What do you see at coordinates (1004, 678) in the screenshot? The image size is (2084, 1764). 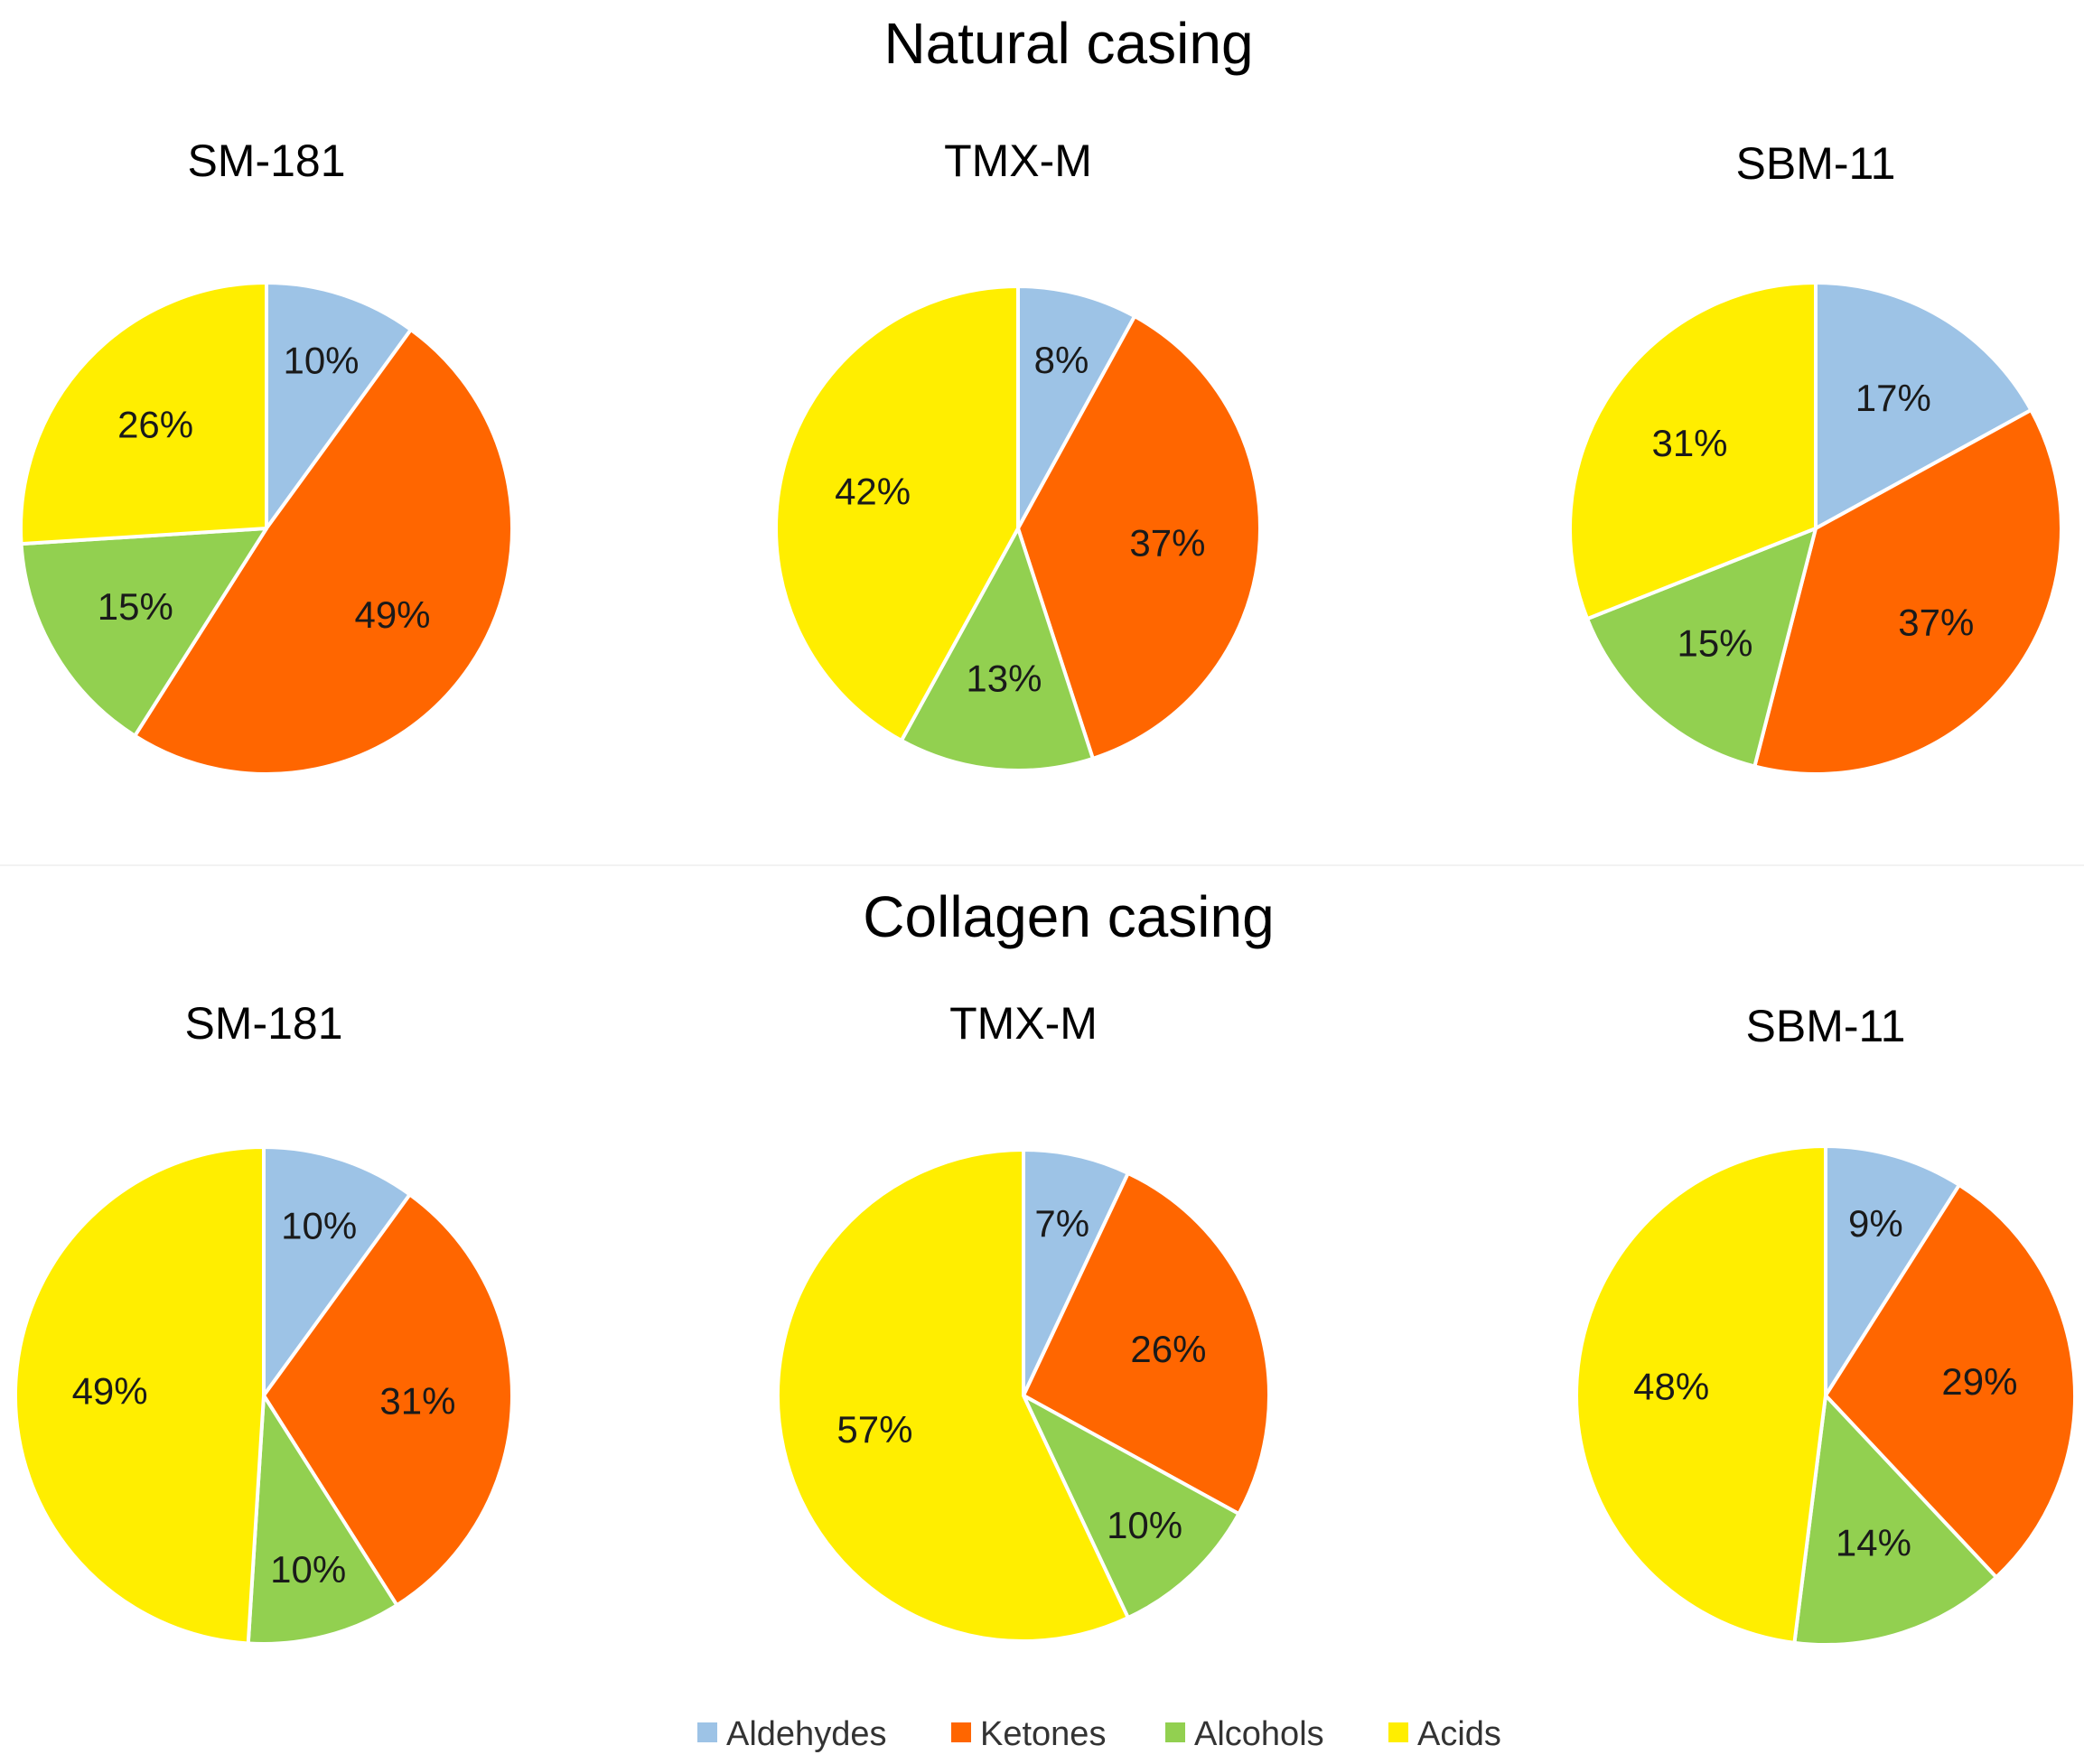 I see `pie-data-label-alcohols: 13%` at bounding box center [1004, 678].